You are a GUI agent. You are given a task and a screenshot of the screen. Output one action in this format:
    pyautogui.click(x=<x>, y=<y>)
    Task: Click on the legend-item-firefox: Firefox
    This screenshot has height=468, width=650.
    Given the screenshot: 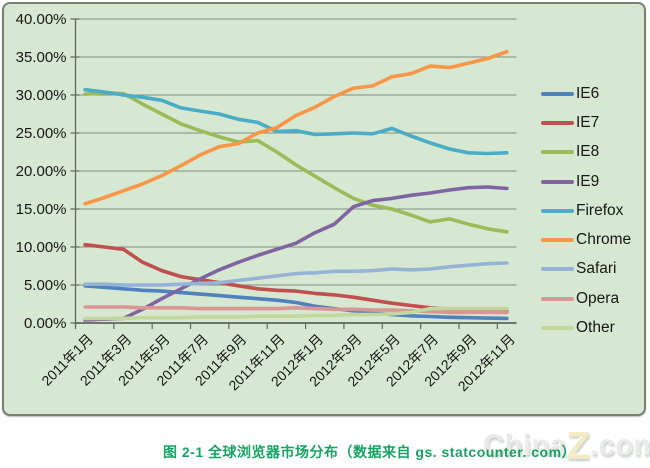 What is the action you would take?
    pyautogui.click(x=595, y=210)
    